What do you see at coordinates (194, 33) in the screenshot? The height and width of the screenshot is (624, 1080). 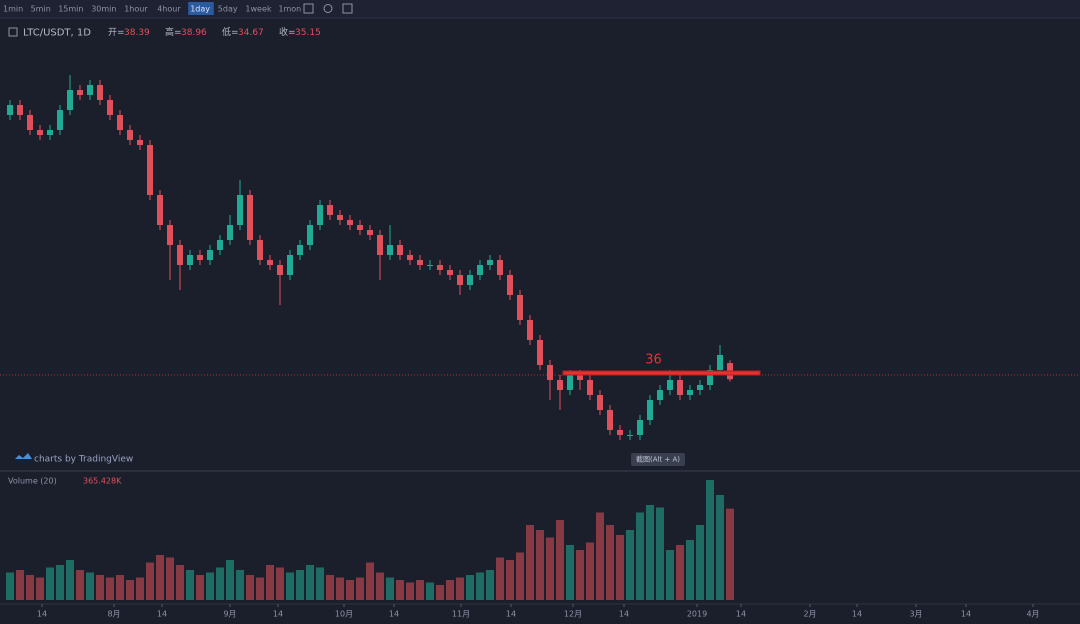 I see `legend-value: 38.96` at bounding box center [194, 33].